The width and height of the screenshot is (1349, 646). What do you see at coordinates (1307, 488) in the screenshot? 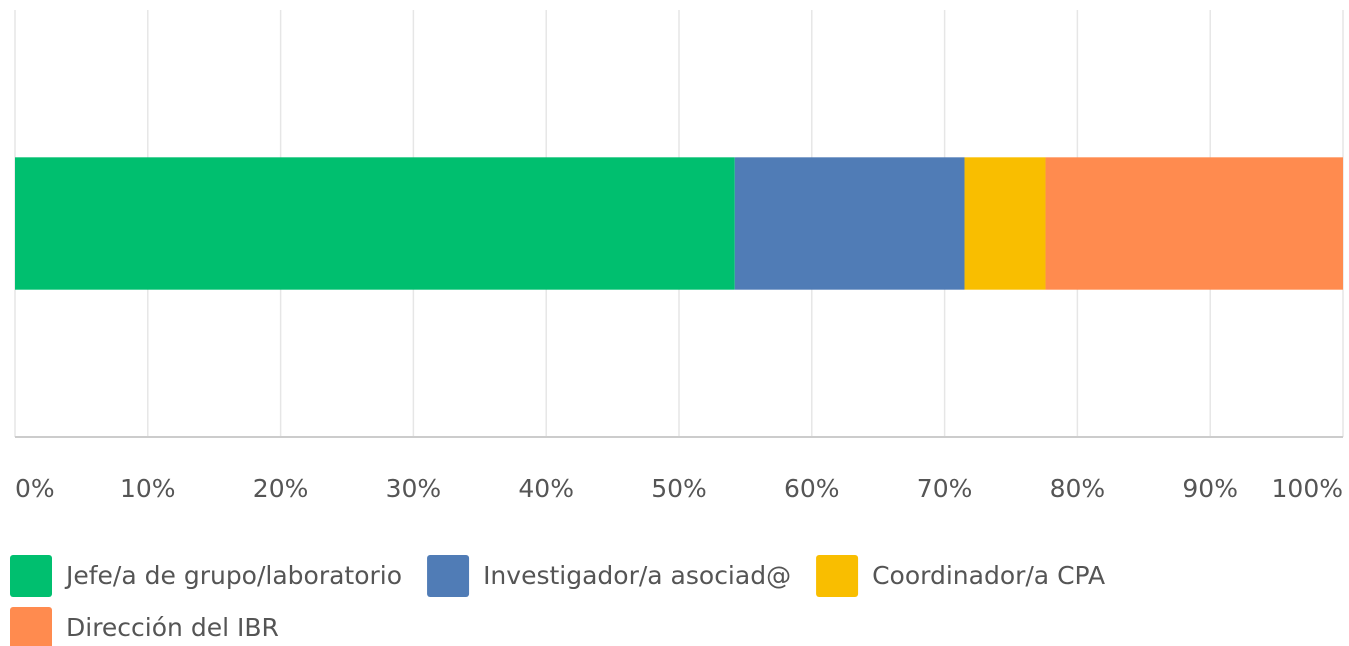
I see `x-tick-label: 100%` at bounding box center [1307, 488].